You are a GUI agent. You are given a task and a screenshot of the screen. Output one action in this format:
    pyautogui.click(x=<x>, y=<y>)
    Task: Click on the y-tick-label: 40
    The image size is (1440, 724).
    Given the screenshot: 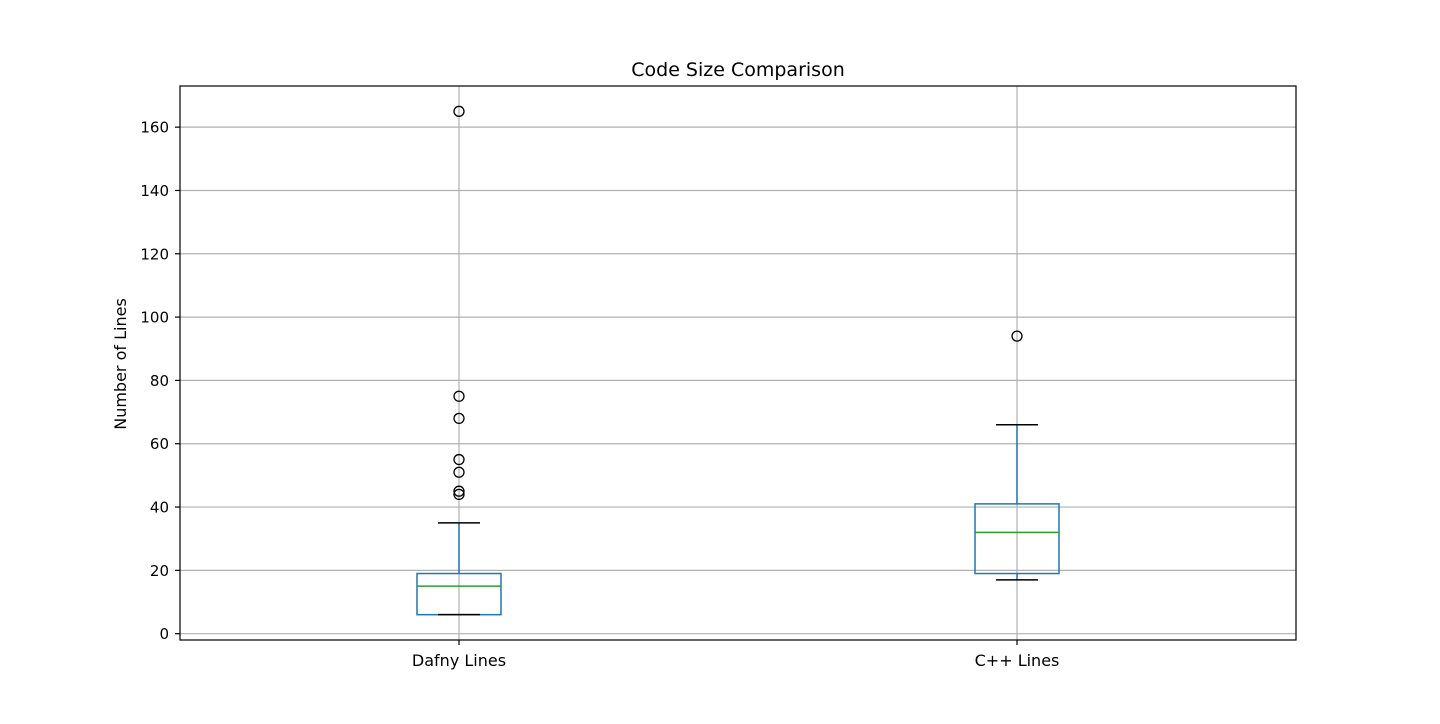 What is the action you would take?
    pyautogui.click(x=159, y=508)
    